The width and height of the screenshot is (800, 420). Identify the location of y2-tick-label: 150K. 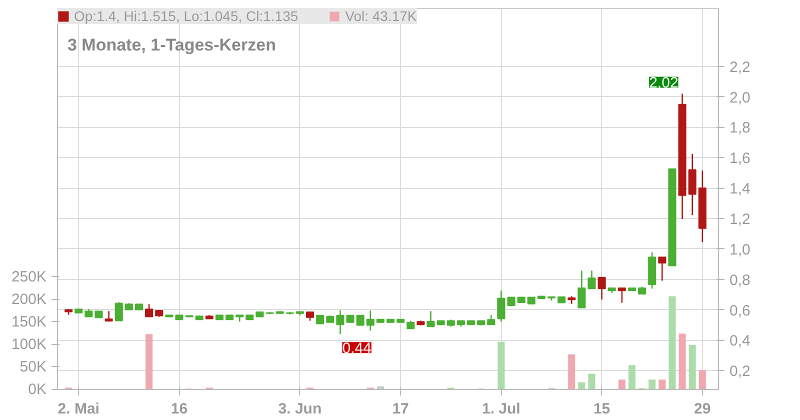
(29, 321).